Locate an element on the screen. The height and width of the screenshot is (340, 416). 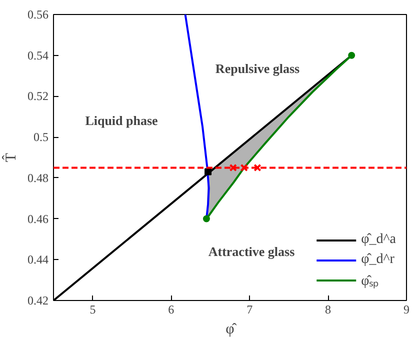
y-tick-label: 0.44 is located at coordinates (38, 259).